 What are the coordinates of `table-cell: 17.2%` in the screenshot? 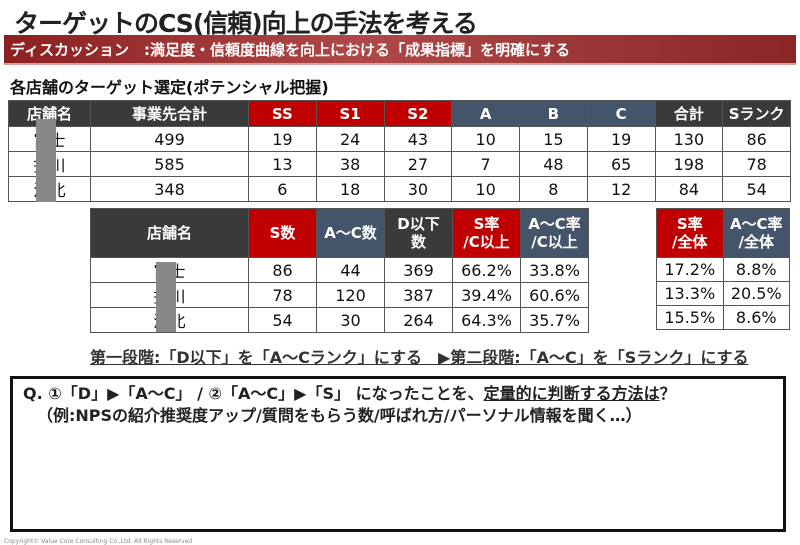 It's located at (690, 269).